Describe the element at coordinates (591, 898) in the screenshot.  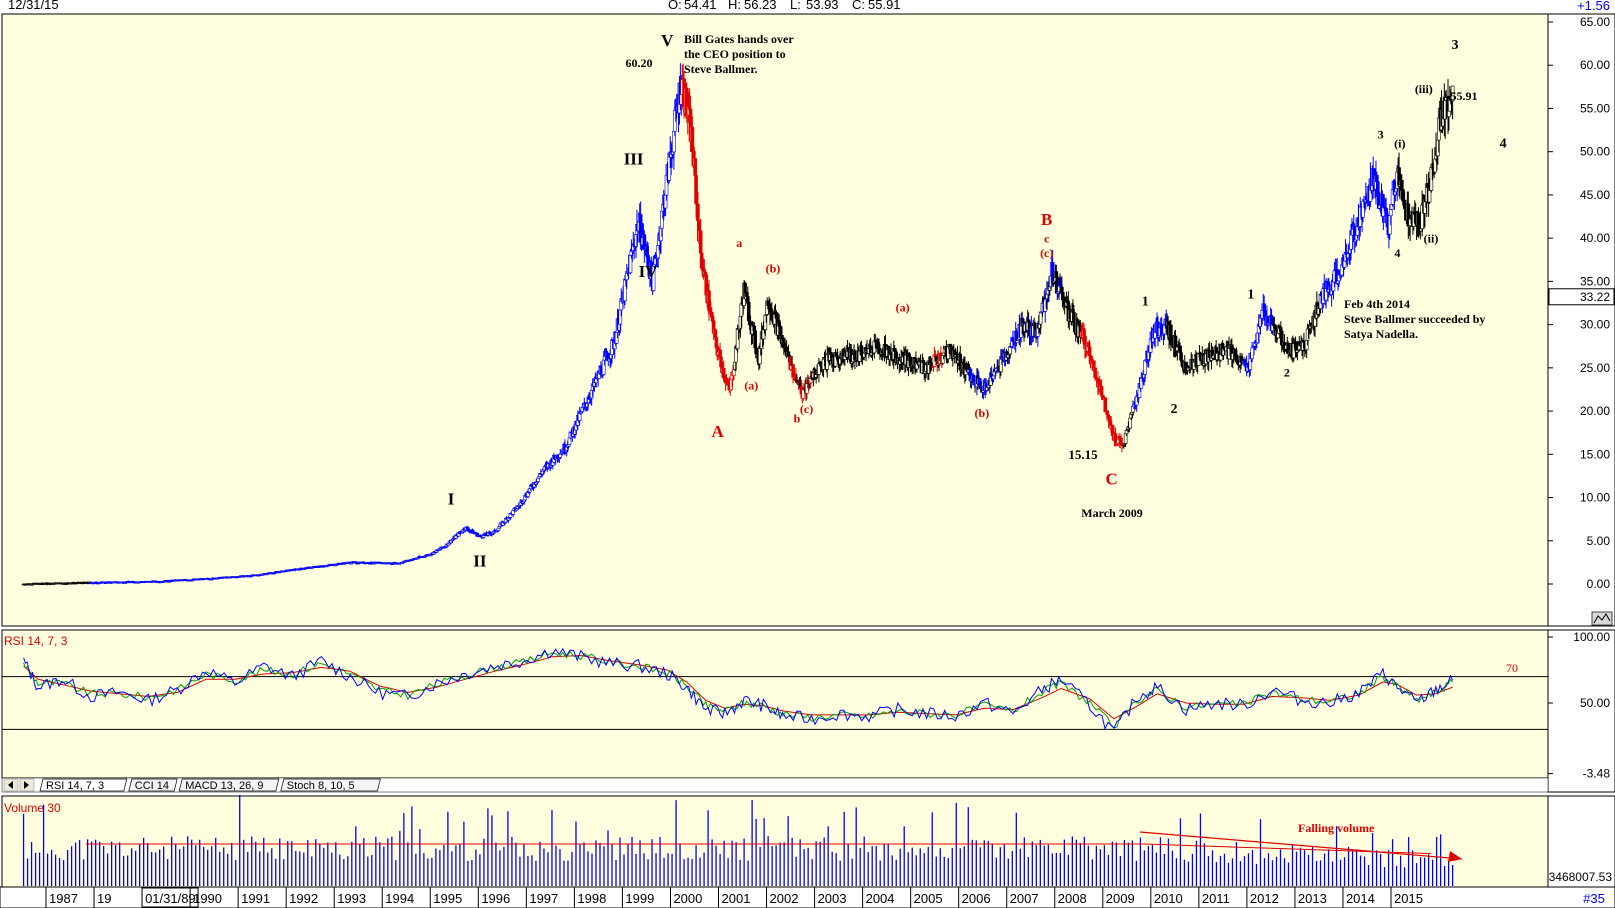
I see `x-axis-label: 1998` at that location.